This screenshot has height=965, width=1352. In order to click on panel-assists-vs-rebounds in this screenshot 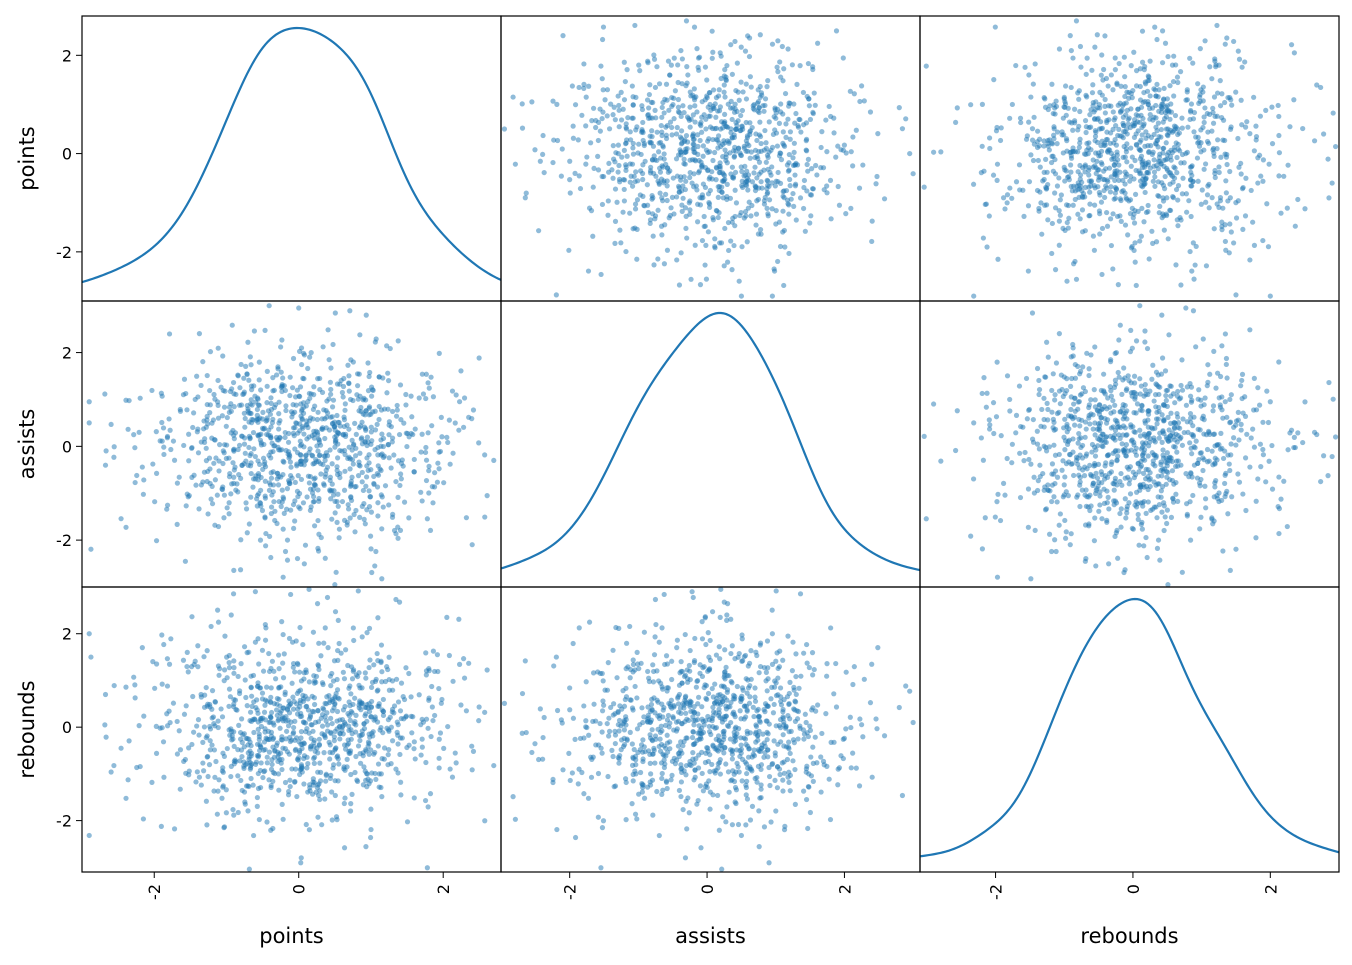, I will do `click(1129, 444)`.